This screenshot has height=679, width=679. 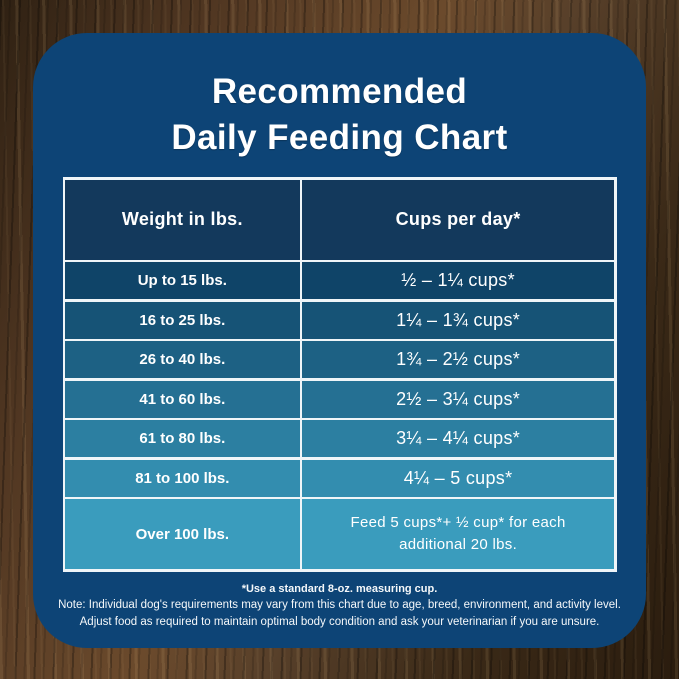 What do you see at coordinates (182, 478) in the screenshot?
I see `weight-cell: 81 to 100 lbs.` at bounding box center [182, 478].